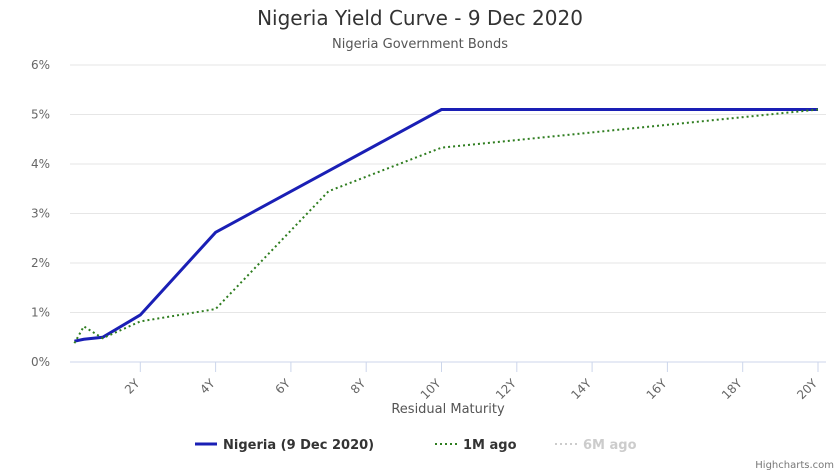  I want to click on x-tick-label: 10Y, so click(431, 389).